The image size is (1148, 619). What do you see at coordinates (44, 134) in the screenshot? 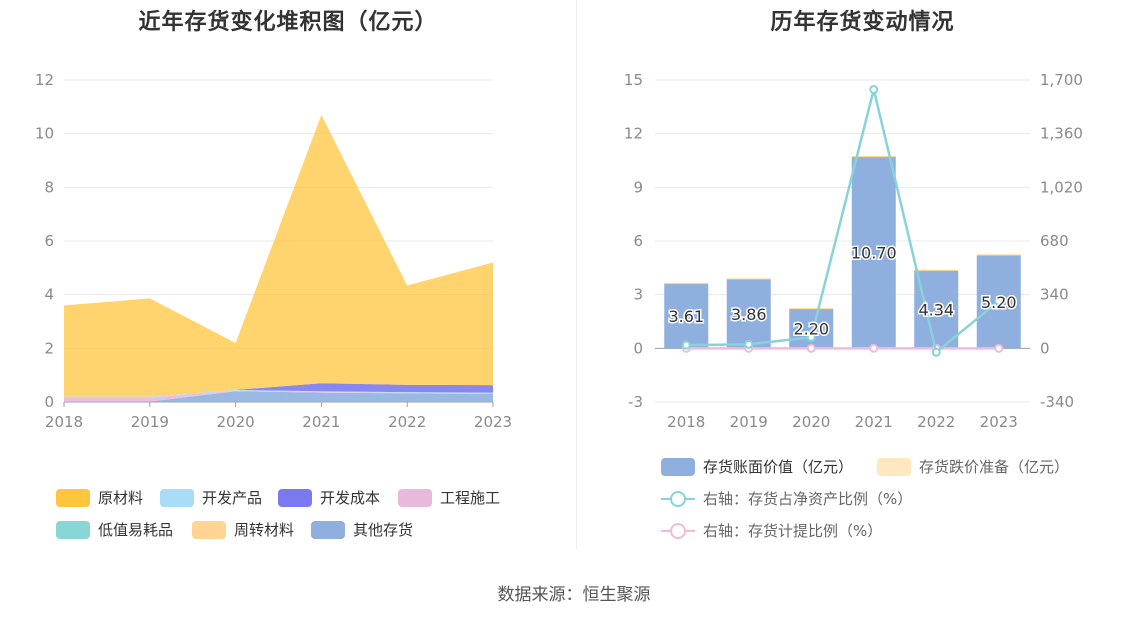
I see `y-tick-label: 10` at bounding box center [44, 134].